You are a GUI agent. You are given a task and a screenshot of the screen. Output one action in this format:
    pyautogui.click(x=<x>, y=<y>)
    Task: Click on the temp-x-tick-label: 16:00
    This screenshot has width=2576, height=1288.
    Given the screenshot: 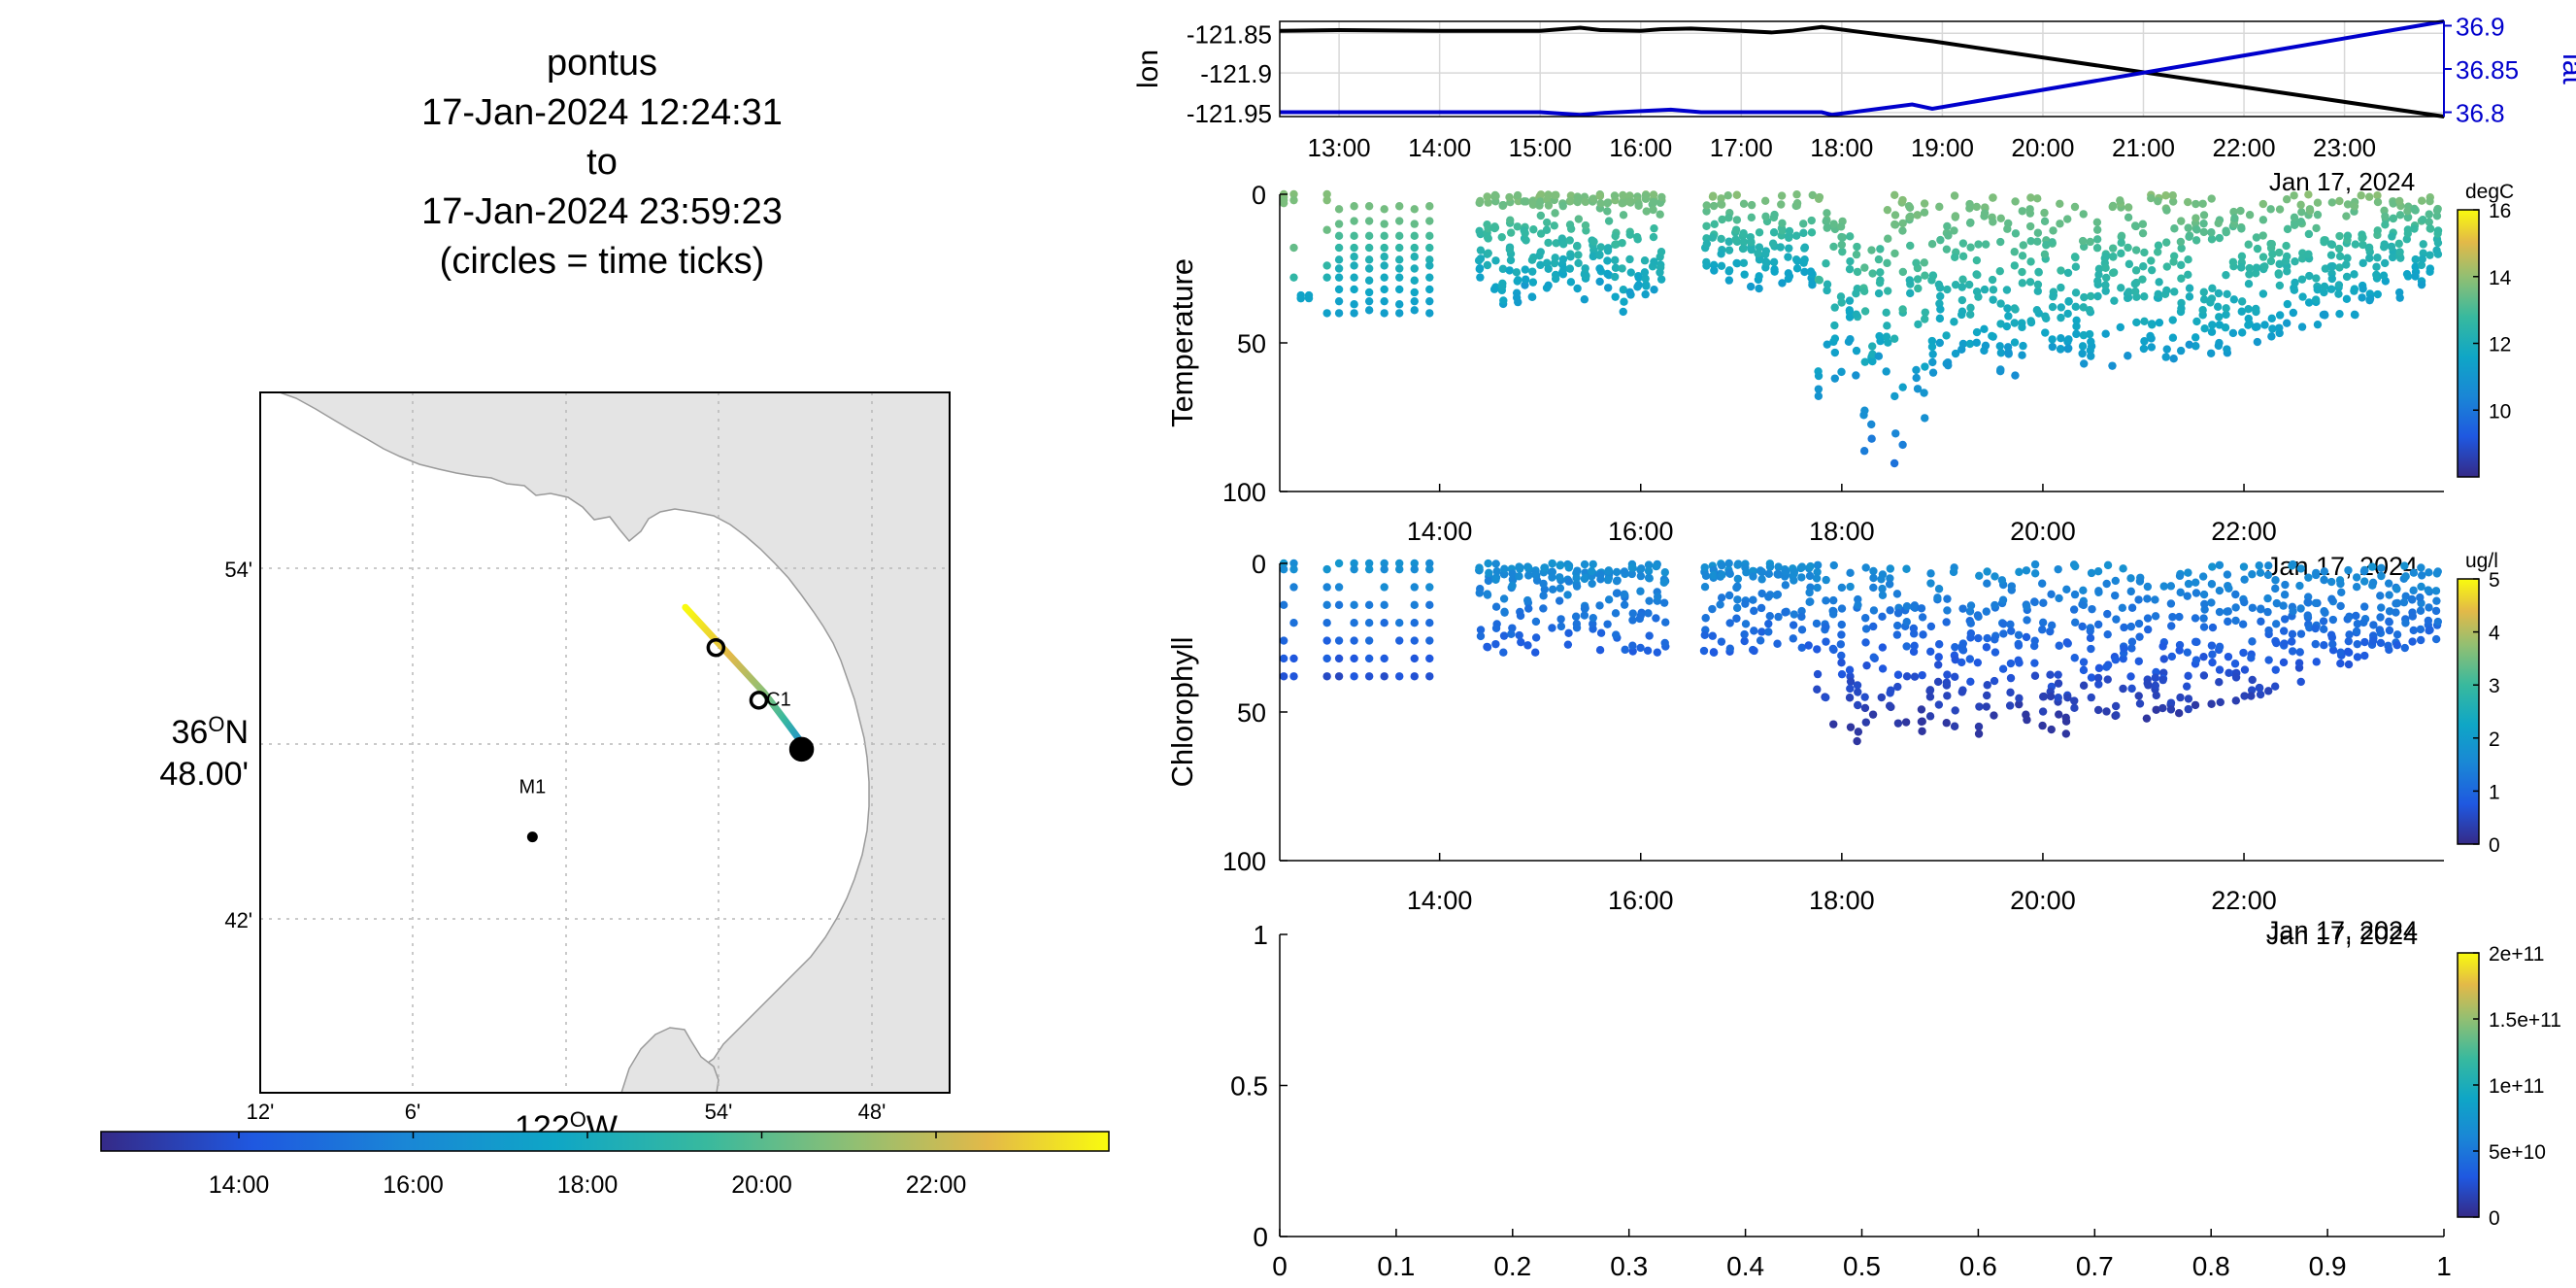 What is the action you would take?
    pyautogui.click(x=1641, y=531)
    